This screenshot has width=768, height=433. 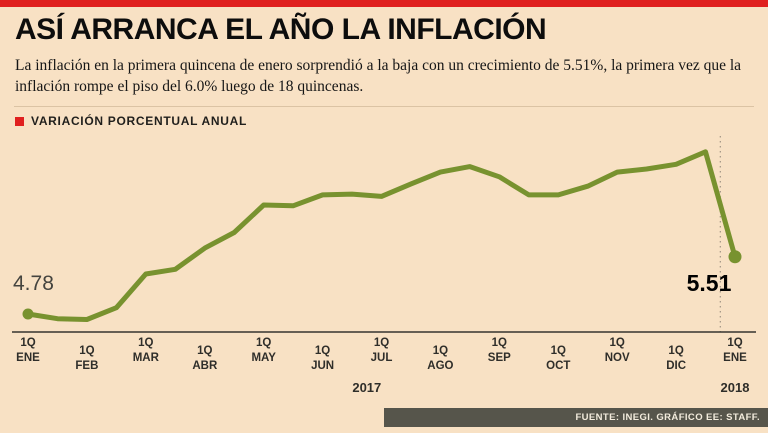 What do you see at coordinates (735, 387) in the screenshot?
I see `year-label-2018: 2018` at bounding box center [735, 387].